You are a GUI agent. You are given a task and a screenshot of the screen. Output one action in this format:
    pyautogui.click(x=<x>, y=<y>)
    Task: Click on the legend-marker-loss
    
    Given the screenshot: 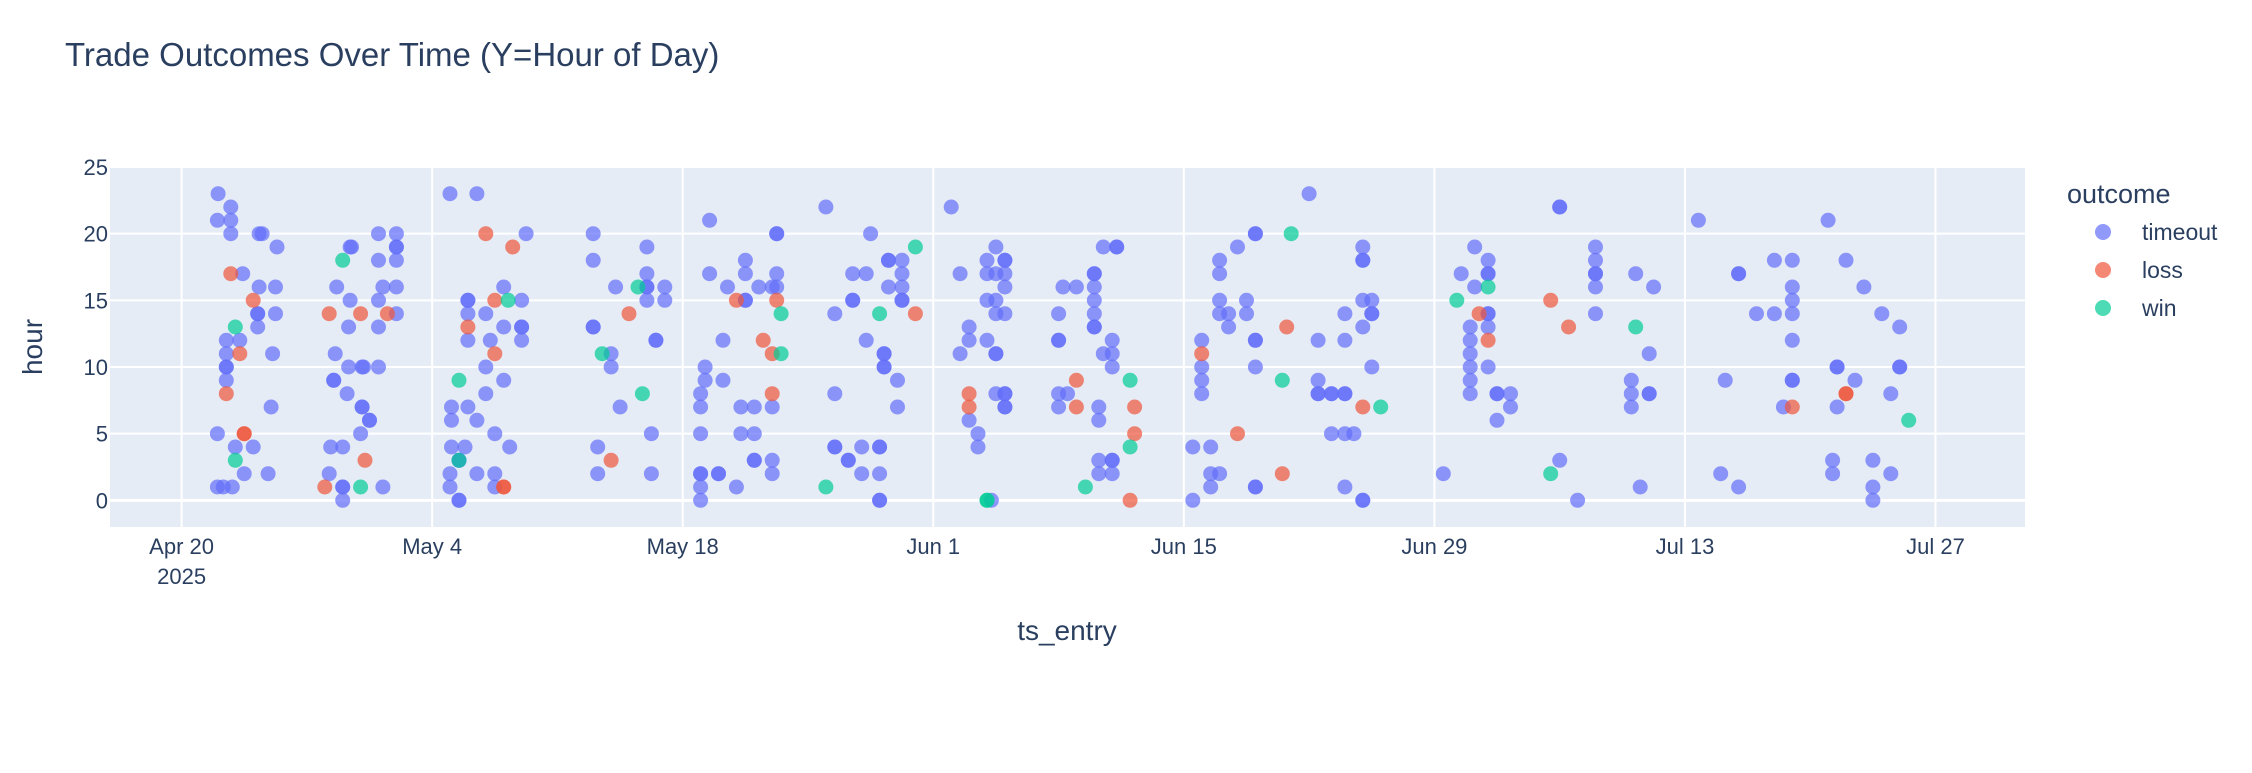 What is the action you would take?
    pyautogui.click(x=2103, y=270)
    